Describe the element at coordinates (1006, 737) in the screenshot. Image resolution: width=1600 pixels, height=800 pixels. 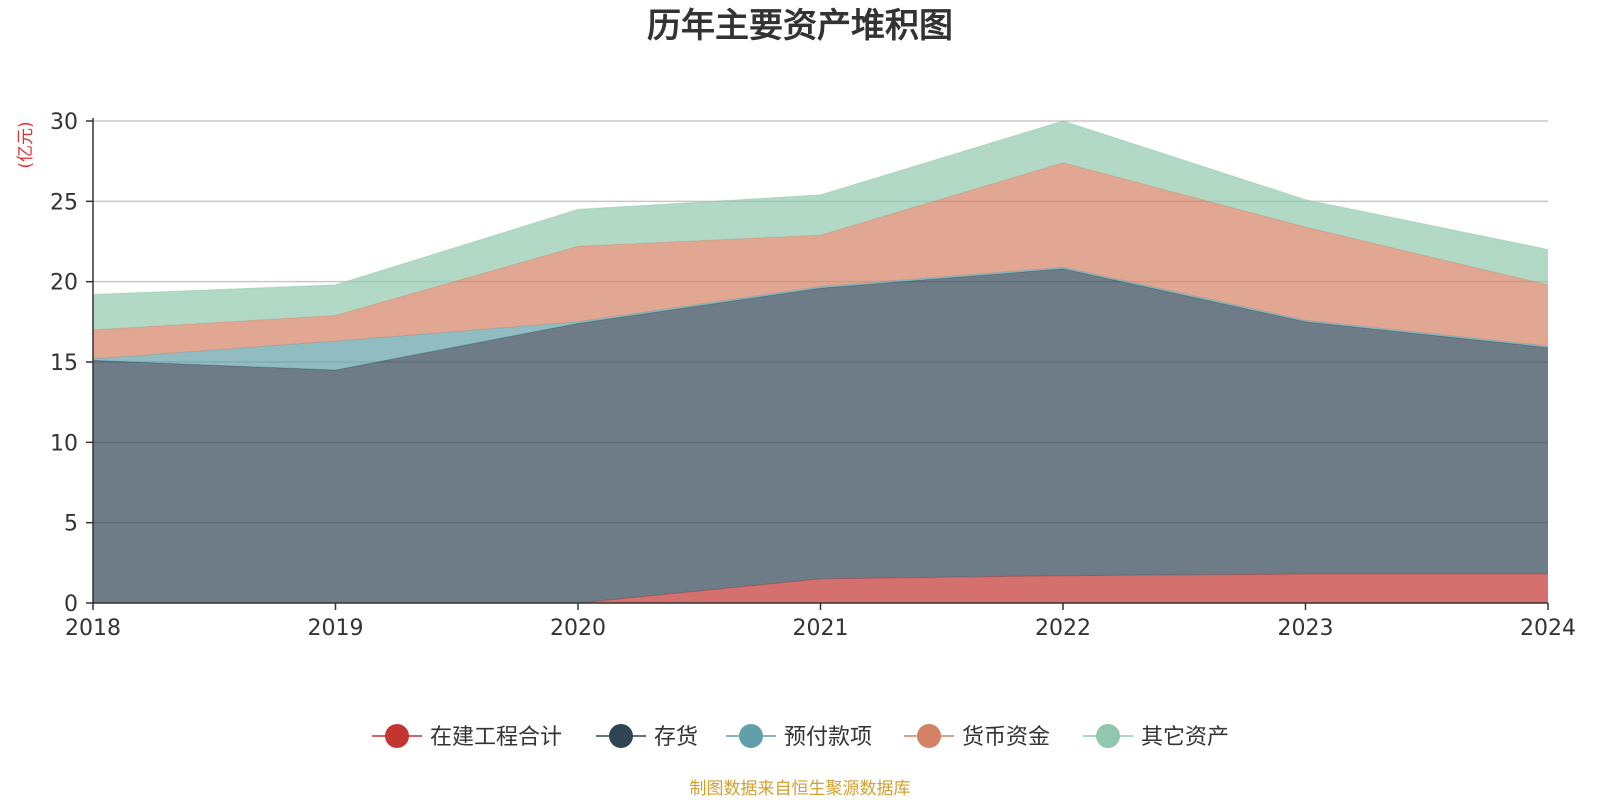
I see `legend-label: 货币资金` at that location.